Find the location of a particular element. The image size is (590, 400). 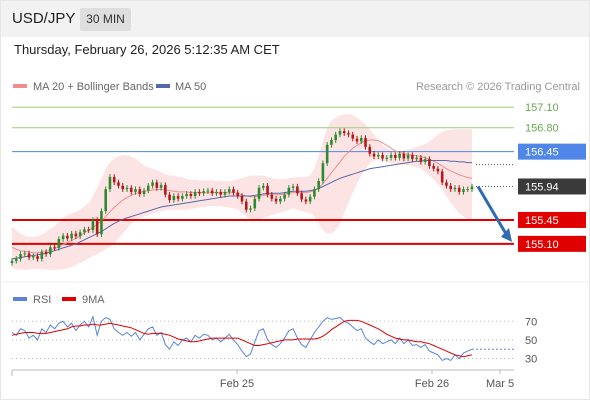

level-label-2: 156.45 is located at coordinates (542, 153).